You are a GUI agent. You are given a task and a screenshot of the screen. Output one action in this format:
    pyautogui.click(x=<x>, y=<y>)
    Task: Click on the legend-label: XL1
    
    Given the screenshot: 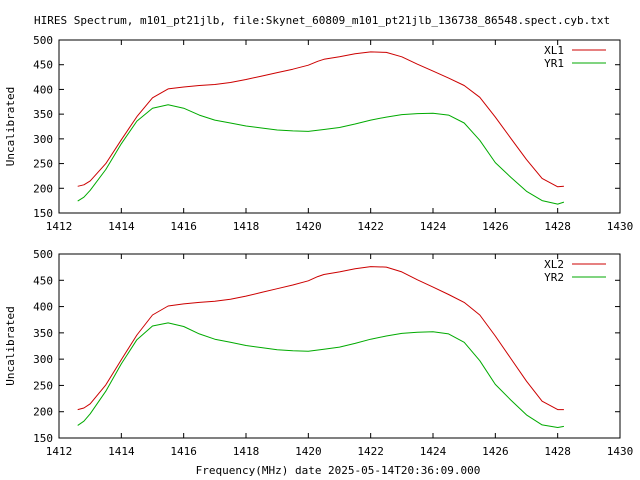 What is the action you would take?
    pyautogui.click(x=554, y=50)
    